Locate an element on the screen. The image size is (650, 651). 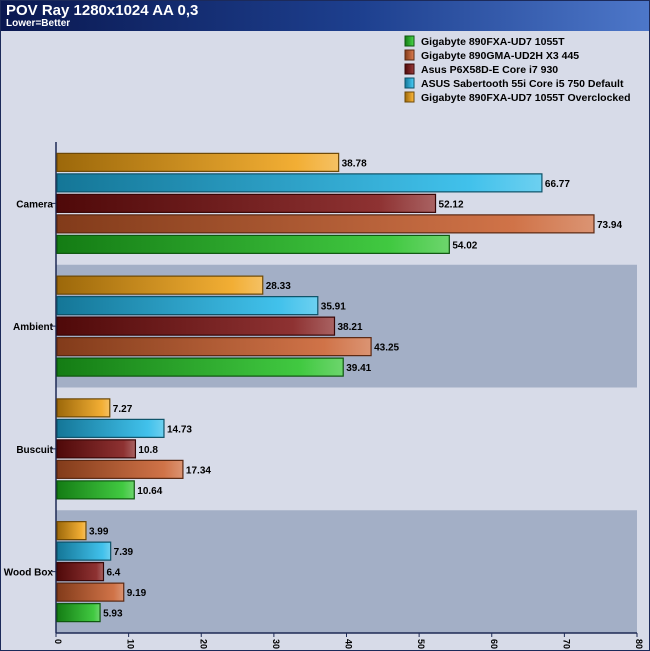
data-label: 7.27 is located at coordinates (123, 409).